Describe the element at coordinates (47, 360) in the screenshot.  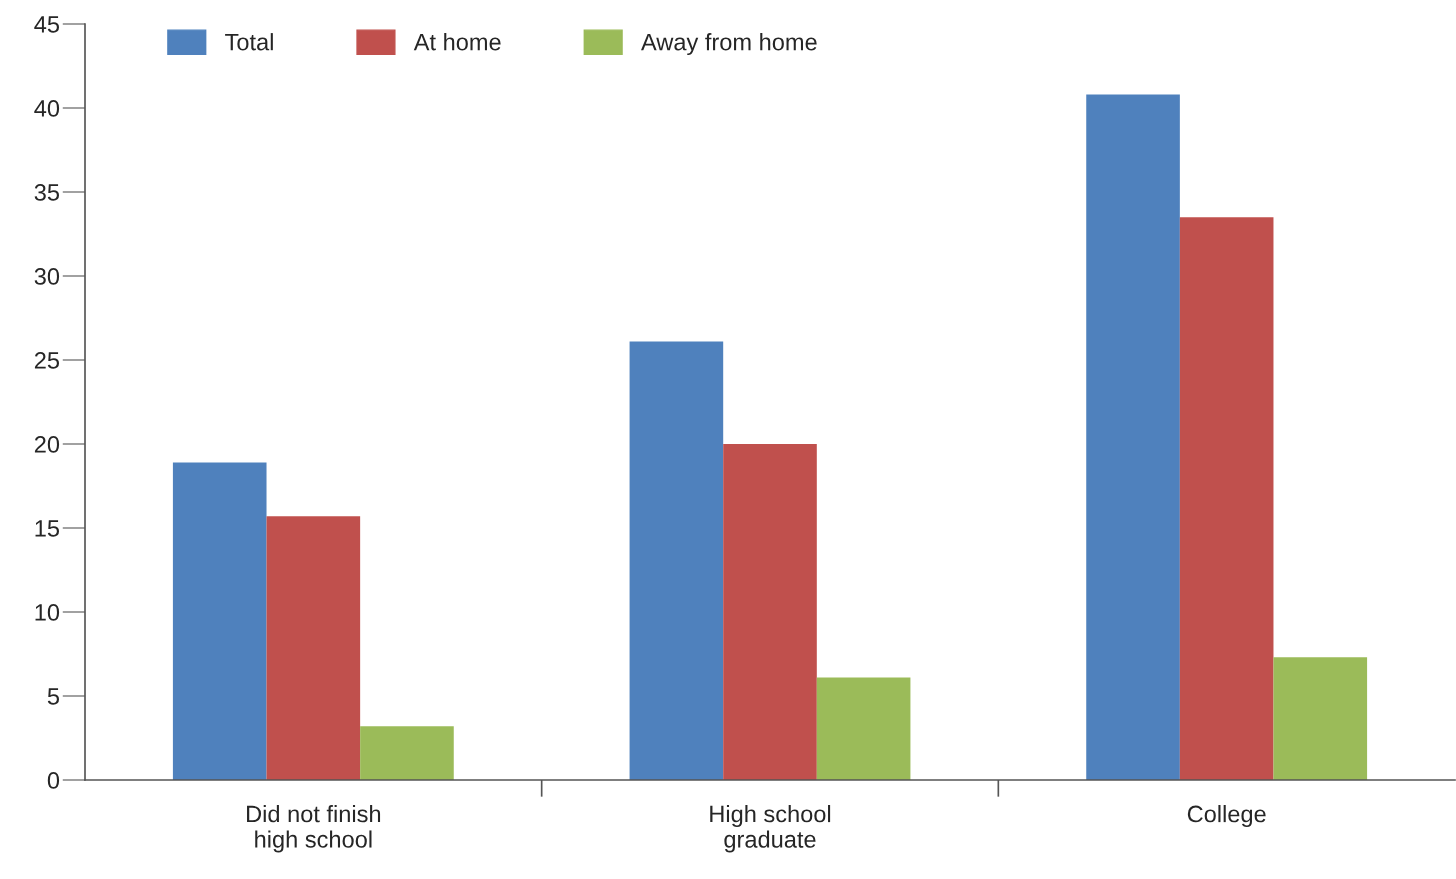
I see `y-tick-label: 25` at that location.